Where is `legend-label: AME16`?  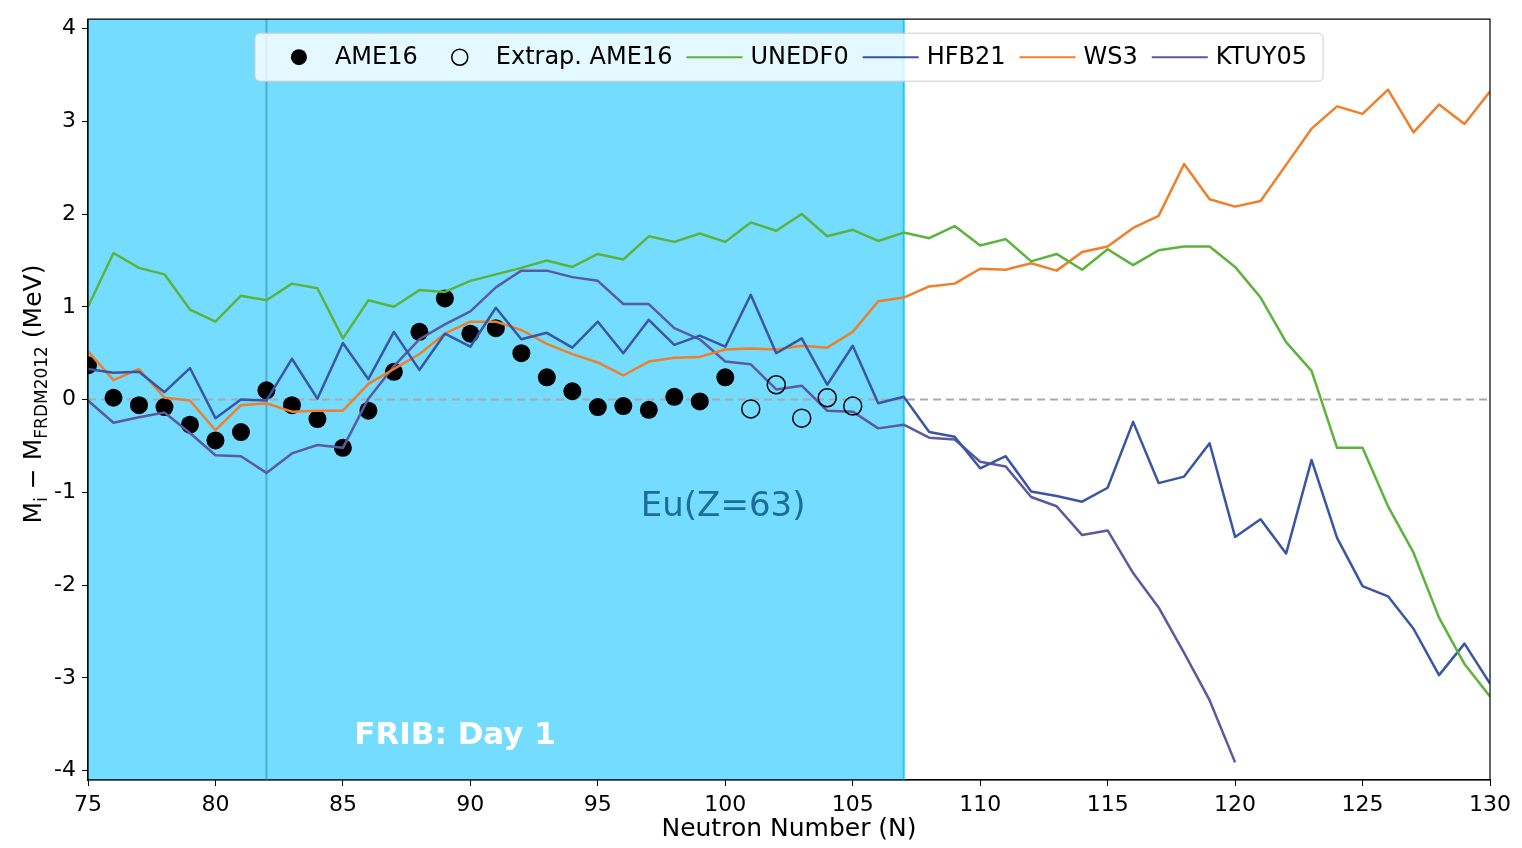 legend-label: AME16 is located at coordinates (376, 56).